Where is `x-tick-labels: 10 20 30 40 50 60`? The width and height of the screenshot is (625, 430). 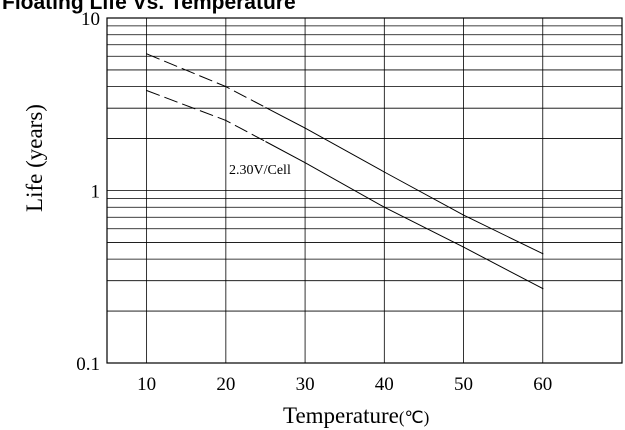
x-tick-labels: 10 20 30 40 50 60 is located at coordinates (344, 384).